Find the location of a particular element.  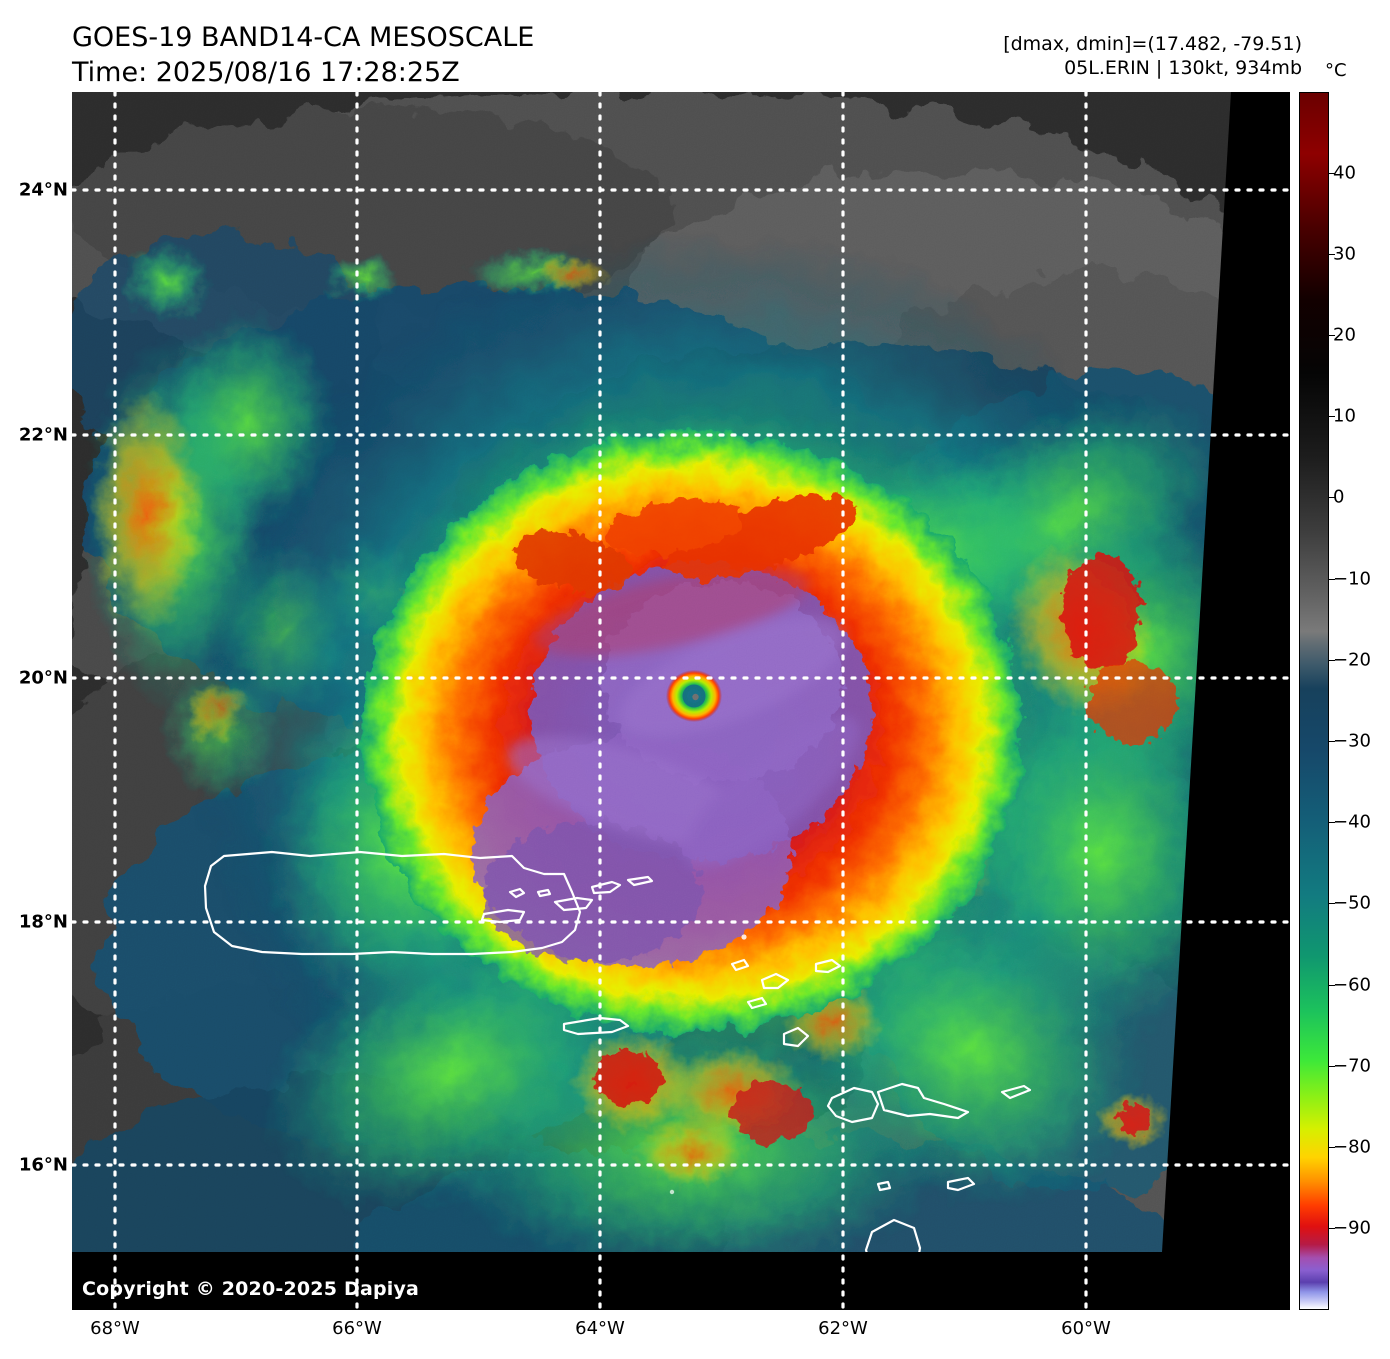

cbtick-m50: −50 is located at coordinates (1352, 903).